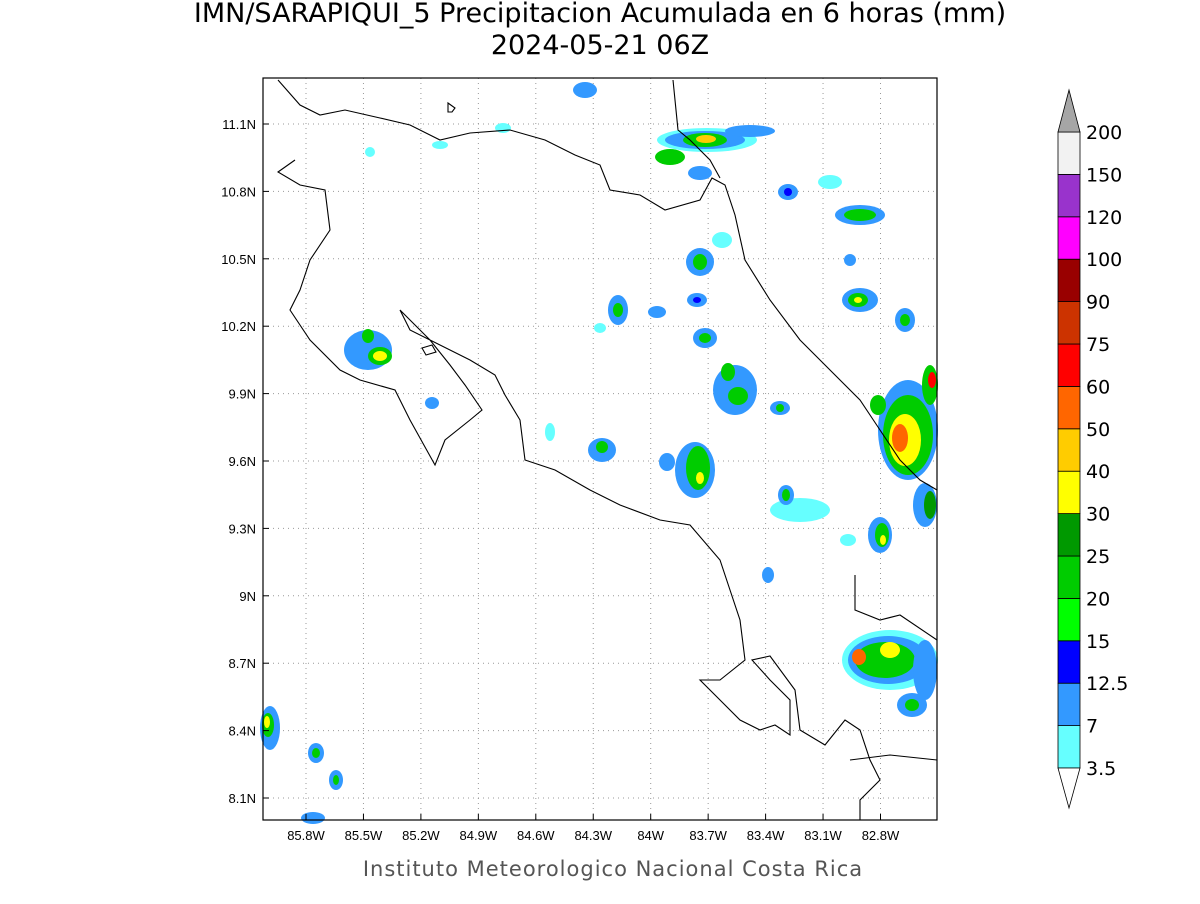 The height and width of the screenshot is (904, 1200). What do you see at coordinates (1104, 218) in the screenshot?
I see `colorbar-label: 120` at bounding box center [1104, 218].